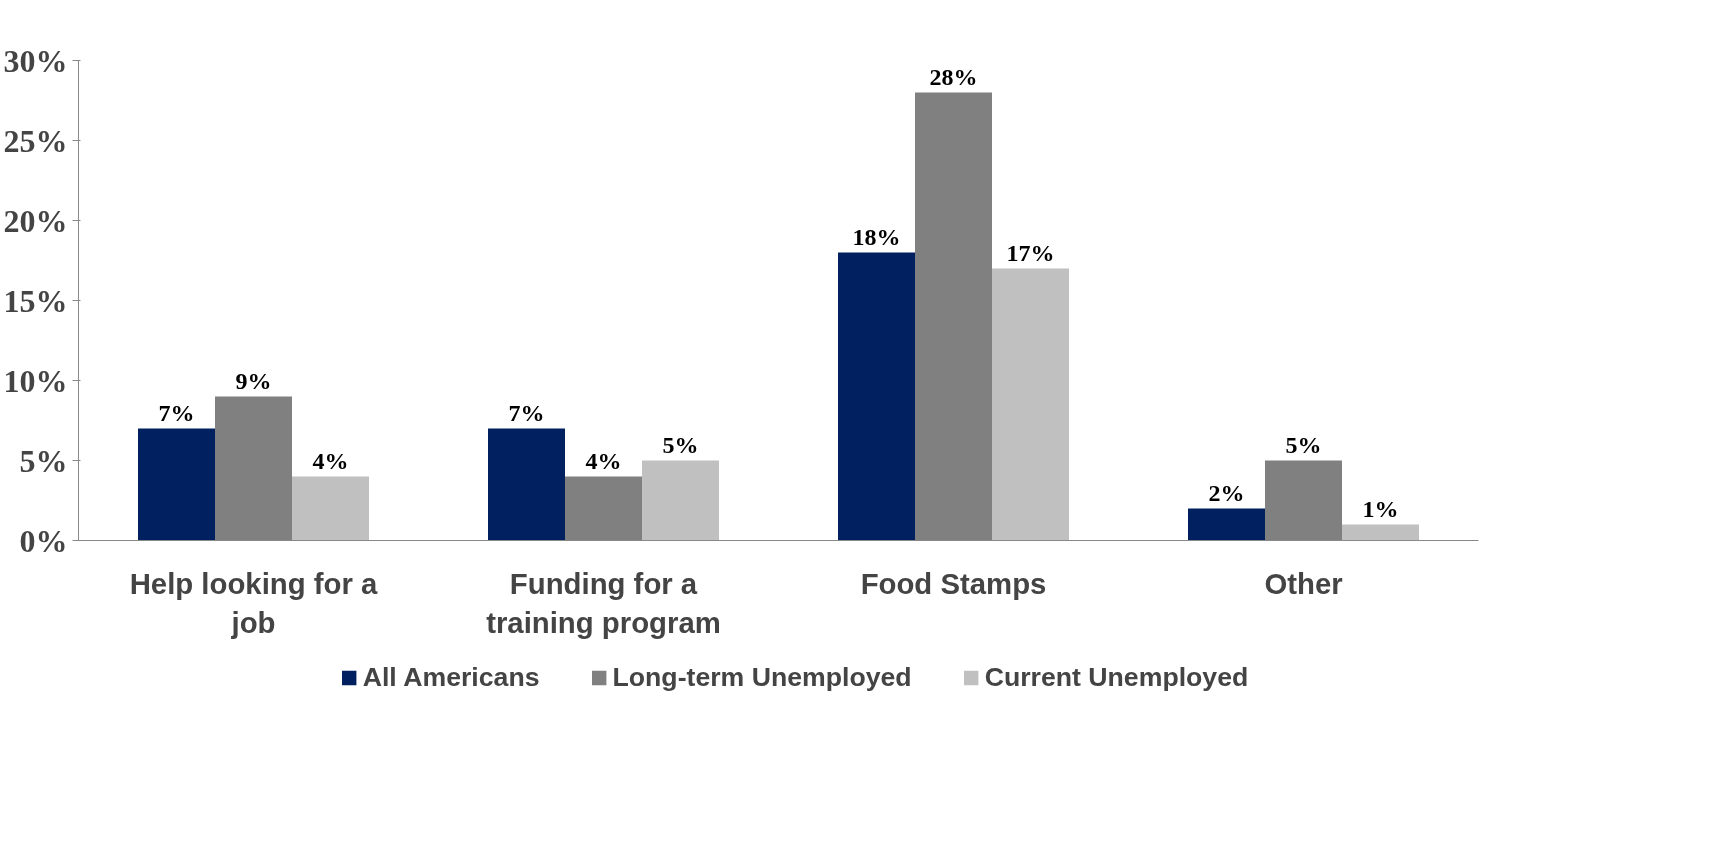 The width and height of the screenshot is (1721, 865). What do you see at coordinates (1380, 508) in the screenshot?
I see `data-label: 1%` at bounding box center [1380, 508].